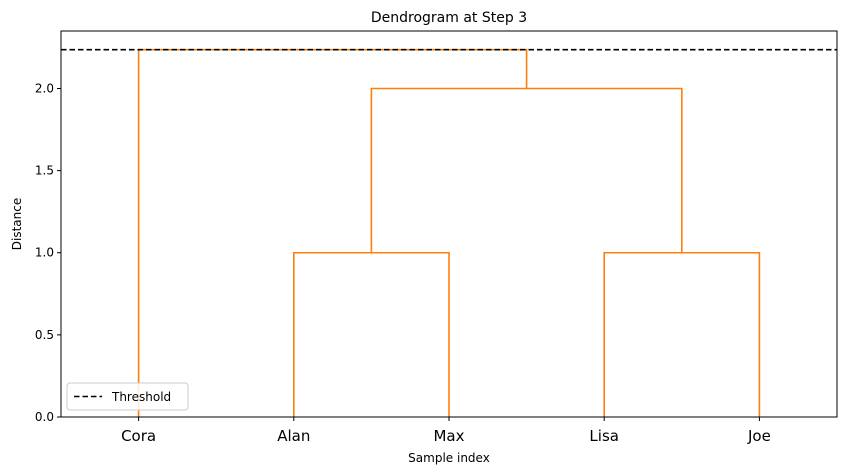  I want to click on y-axis-ticks: 0.0 0.5 1.0 1.5 2.0, so click(48, 252).